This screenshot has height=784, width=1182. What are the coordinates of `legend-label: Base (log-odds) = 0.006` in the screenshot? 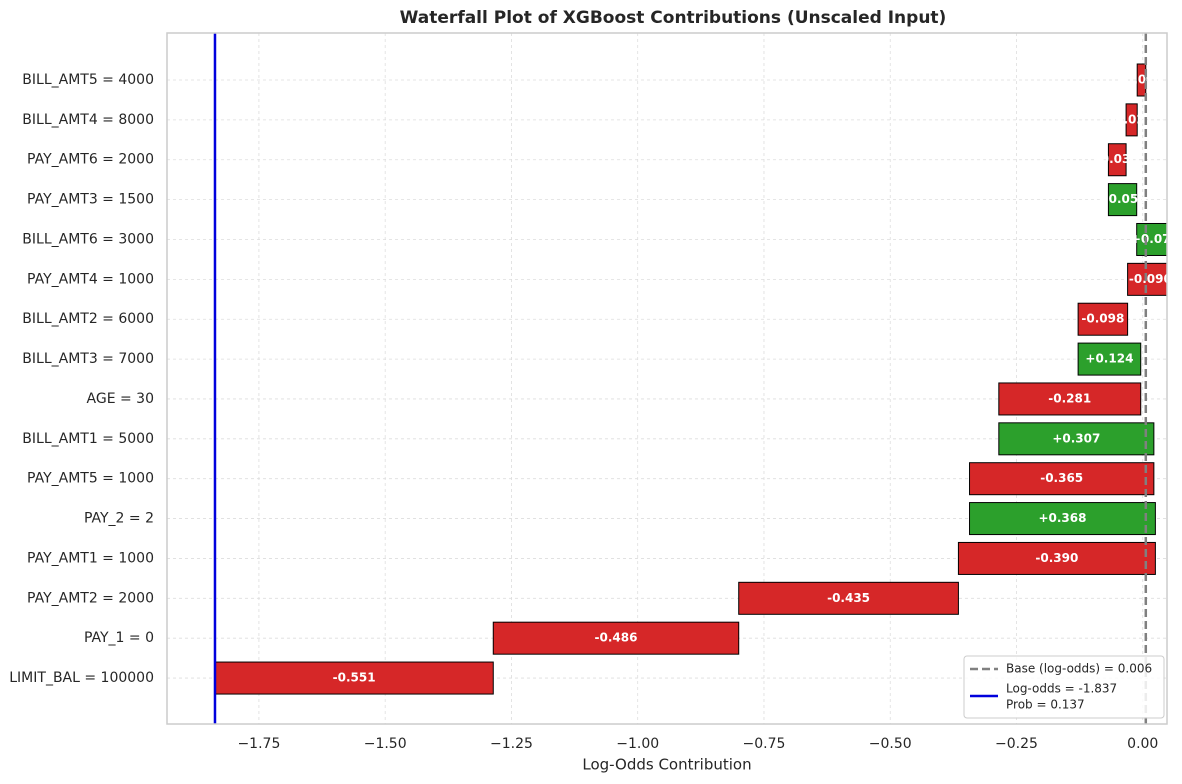 It's located at (1079, 669).